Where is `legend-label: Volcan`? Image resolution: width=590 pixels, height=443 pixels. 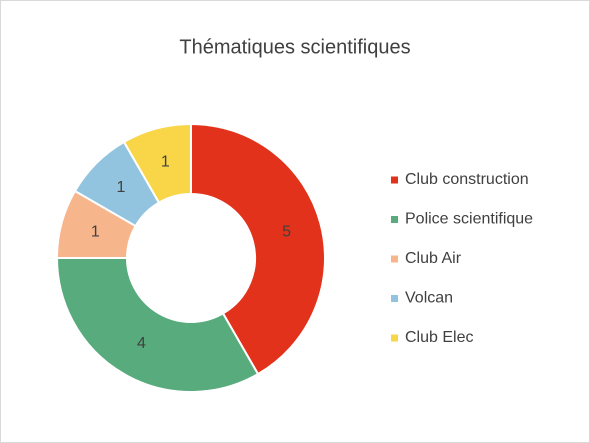
legend-label: Volcan is located at coordinates (429, 298).